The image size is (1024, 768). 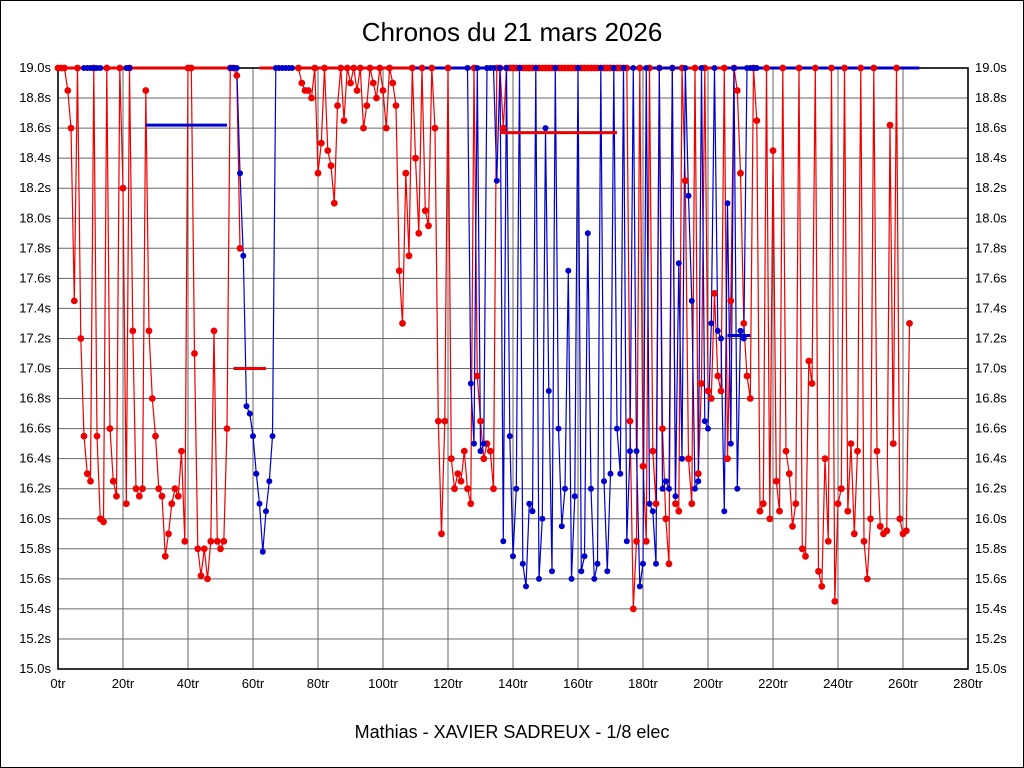 I want to click on y-tick-label-left: 18.0s, so click(x=35, y=217).